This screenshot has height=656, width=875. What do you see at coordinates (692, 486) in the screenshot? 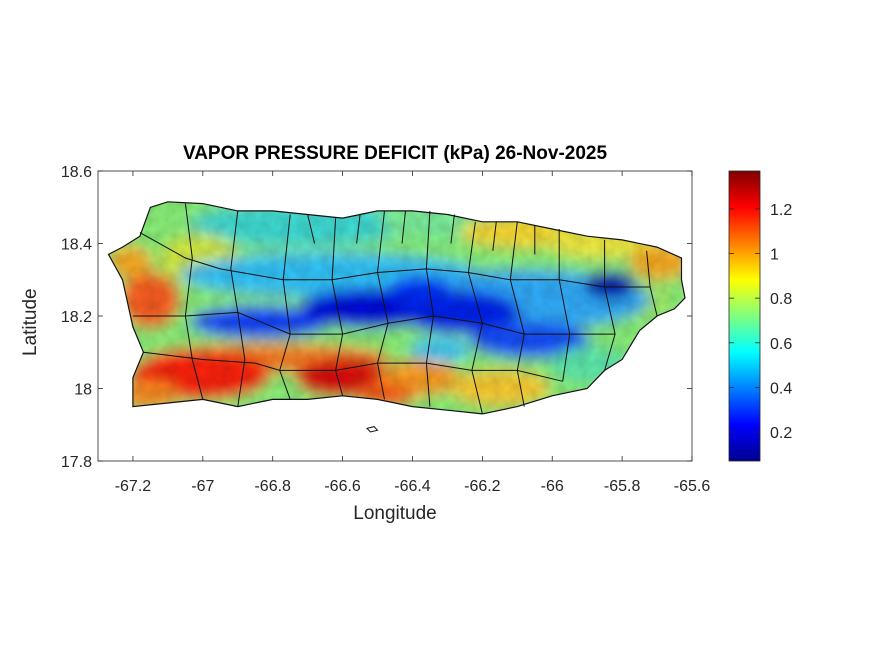
I see `x-tick-label: -65.6` at bounding box center [692, 486].